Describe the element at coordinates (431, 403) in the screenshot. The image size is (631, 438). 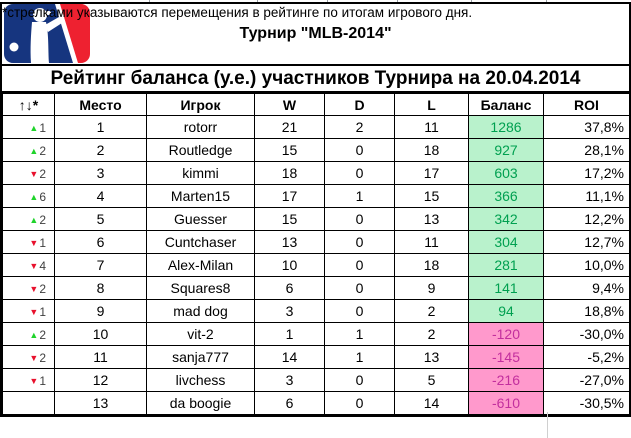
I see `losses-cell: 14` at that location.